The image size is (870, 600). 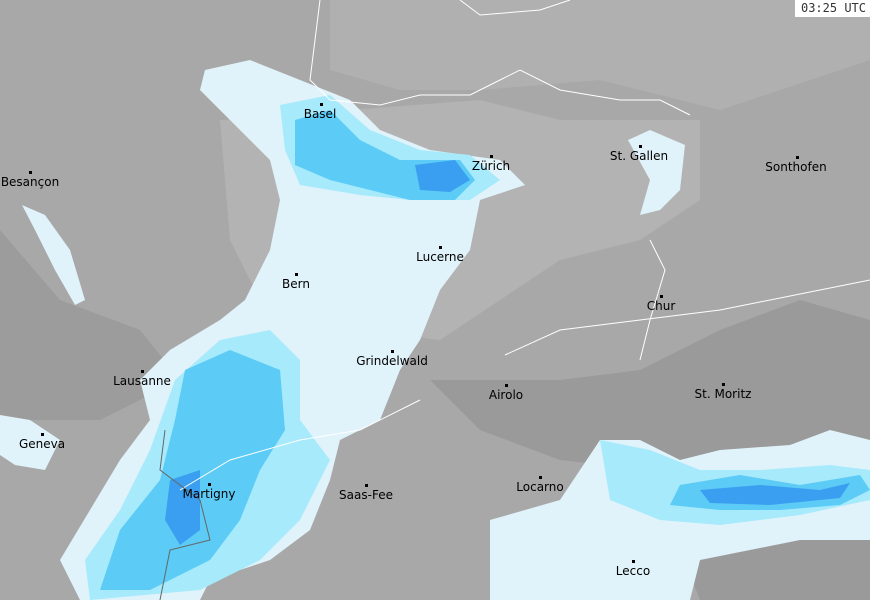 What do you see at coordinates (500, 58) in the screenshot?
I see `border-de-ch` at bounding box center [500, 58].